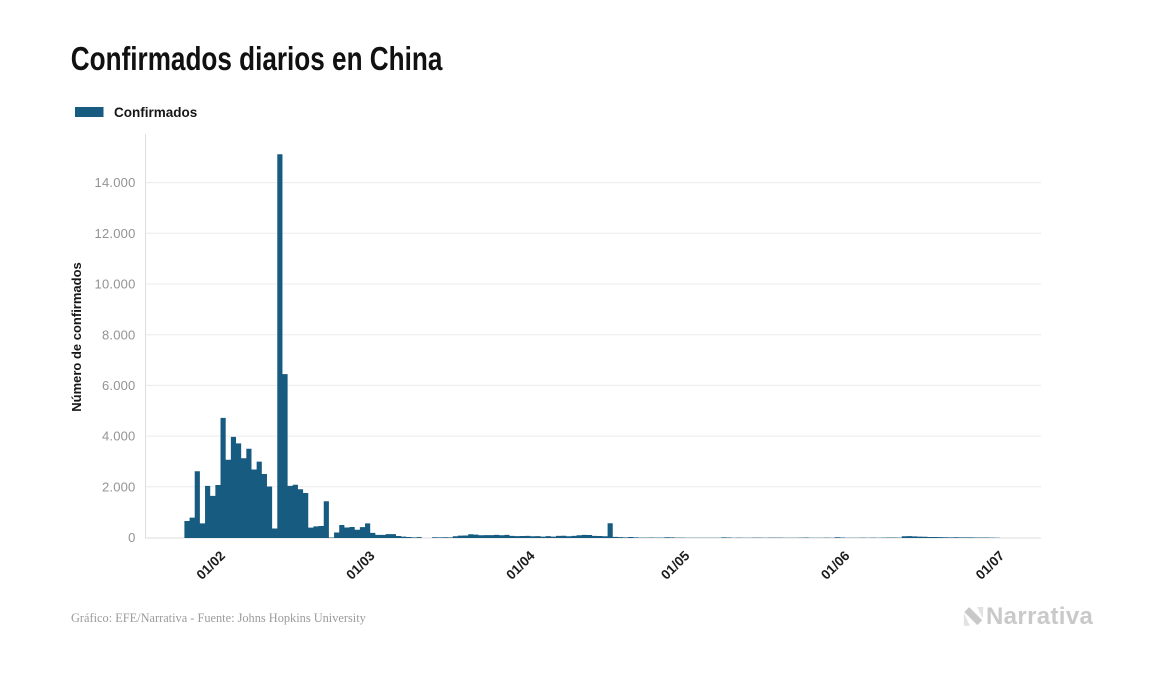 The image size is (1157, 679). What do you see at coordinates (119, 486) in the screenshot?
I see `svg-text: 2.000` at bounding box center [119, 486].